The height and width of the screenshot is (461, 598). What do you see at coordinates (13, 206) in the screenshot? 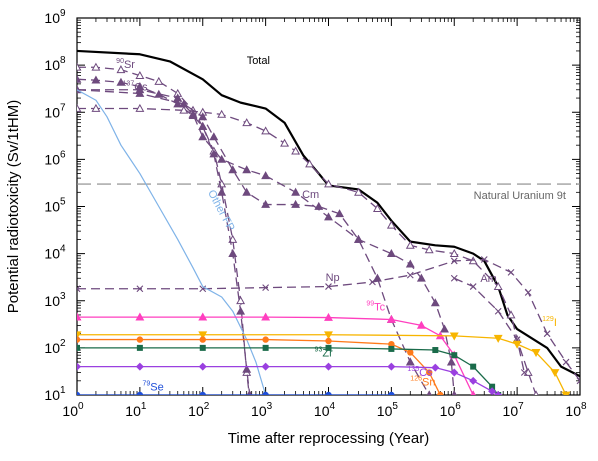
I see `y-axis-title: Potential radiotoxicity (Sv/1tHM)` at bounding box center [13, 206].